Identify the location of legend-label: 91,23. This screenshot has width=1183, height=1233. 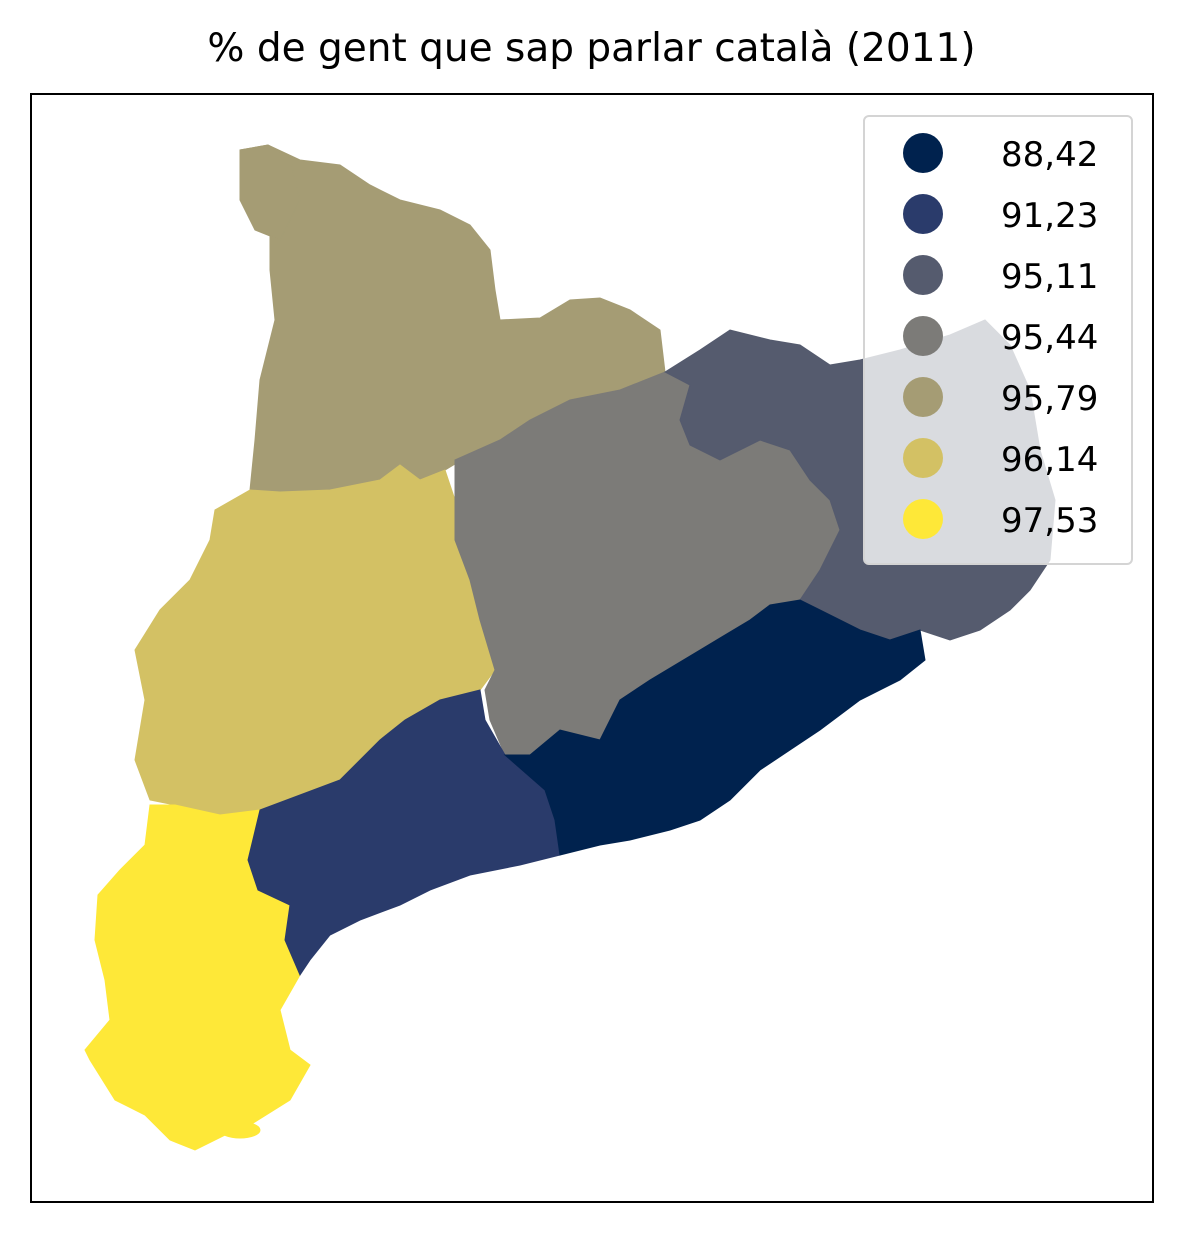
(1050, 216).